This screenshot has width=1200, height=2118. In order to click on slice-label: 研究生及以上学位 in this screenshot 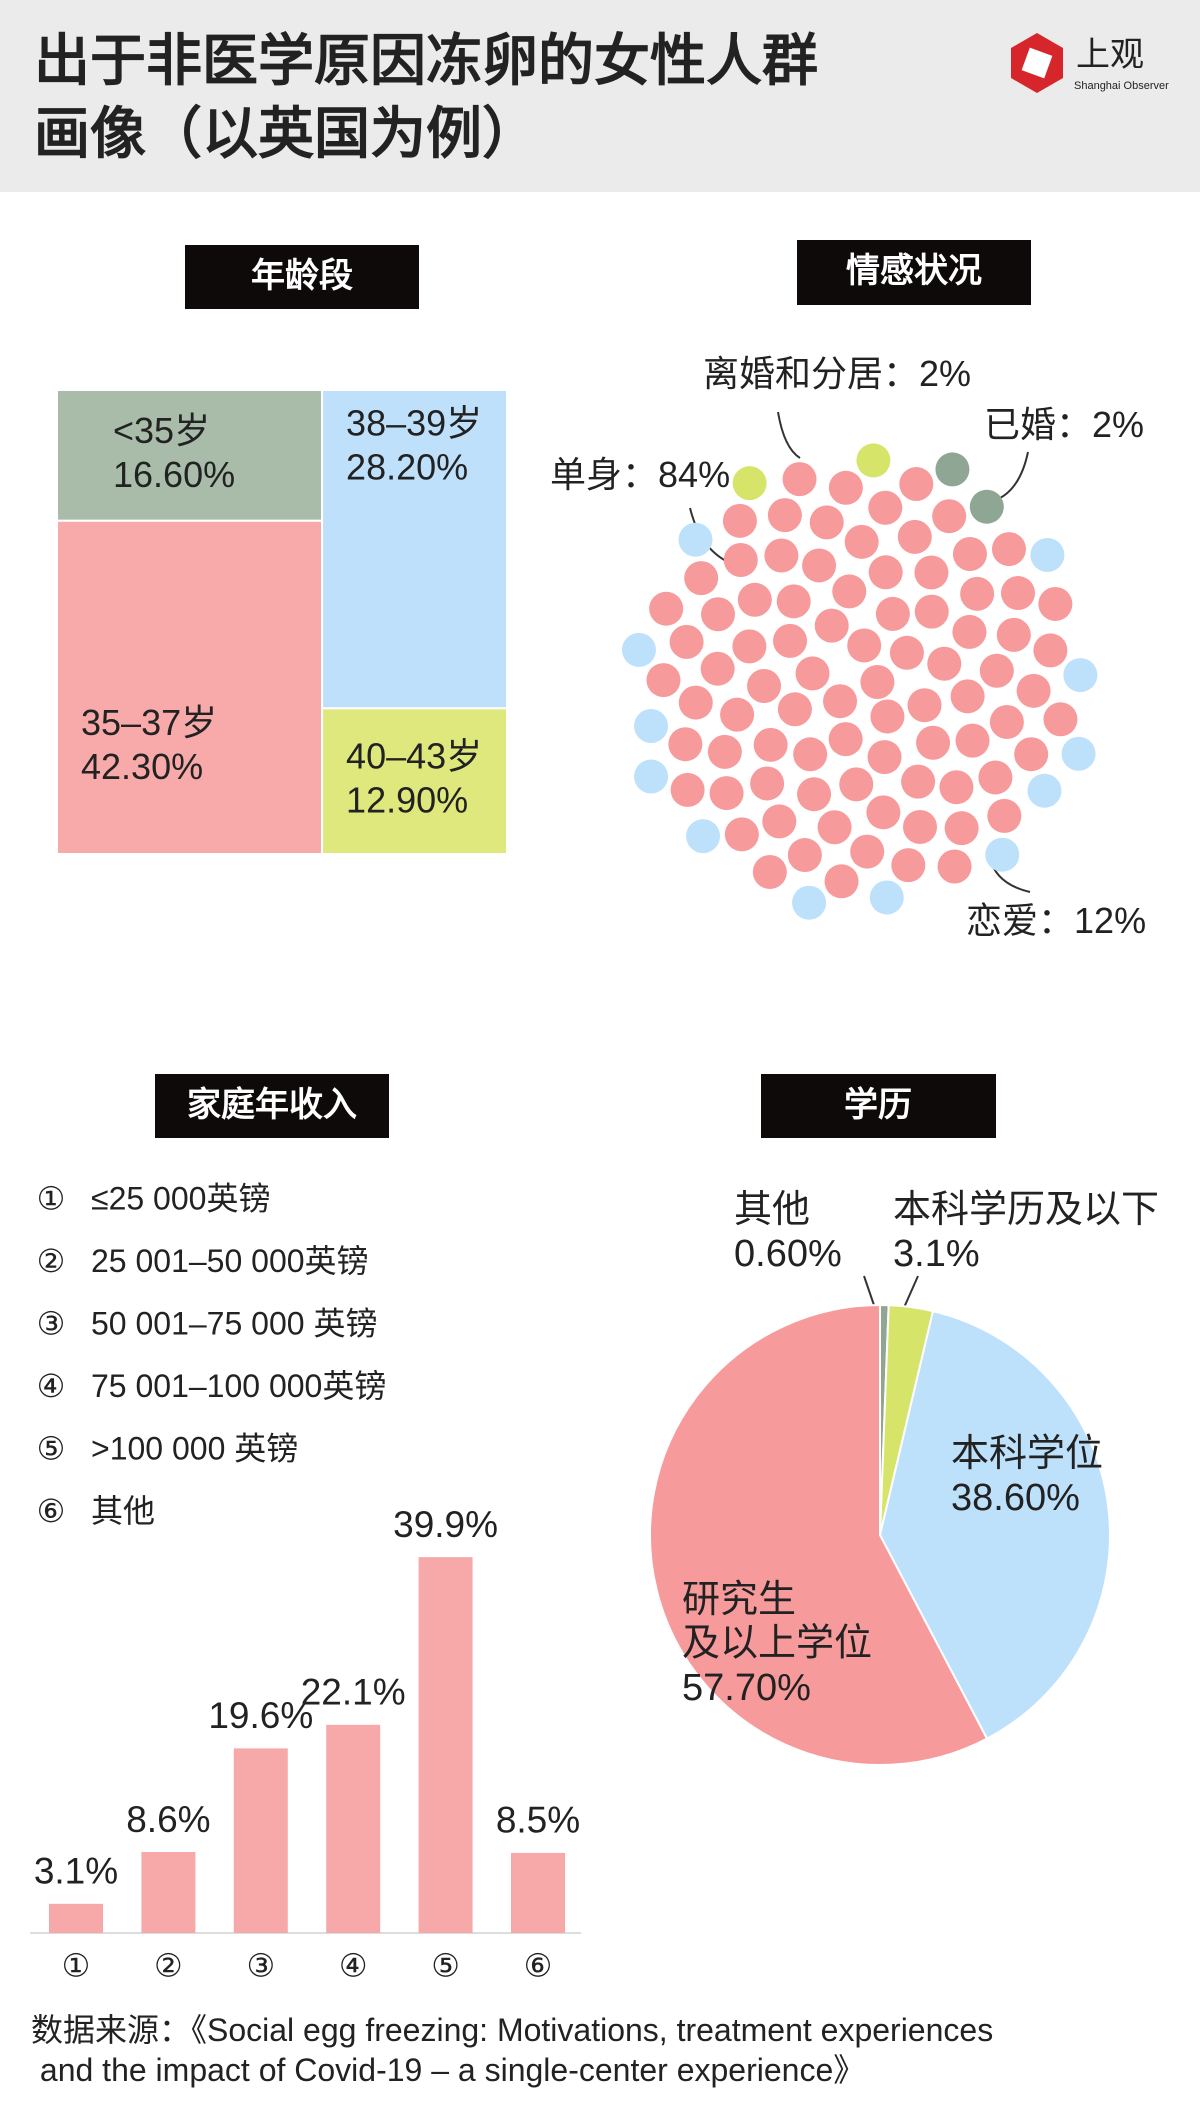, I will do `click(777, 1622)`.